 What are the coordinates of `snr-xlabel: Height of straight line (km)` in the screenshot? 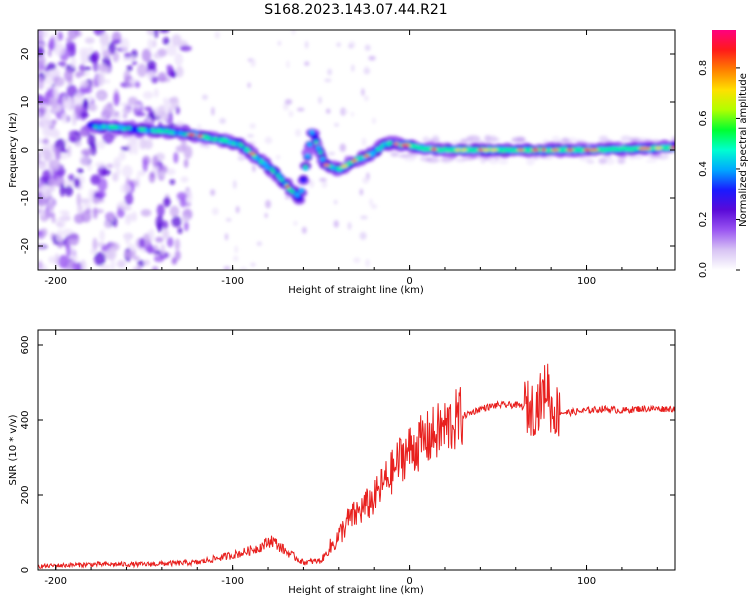 It's located at (356, 590).